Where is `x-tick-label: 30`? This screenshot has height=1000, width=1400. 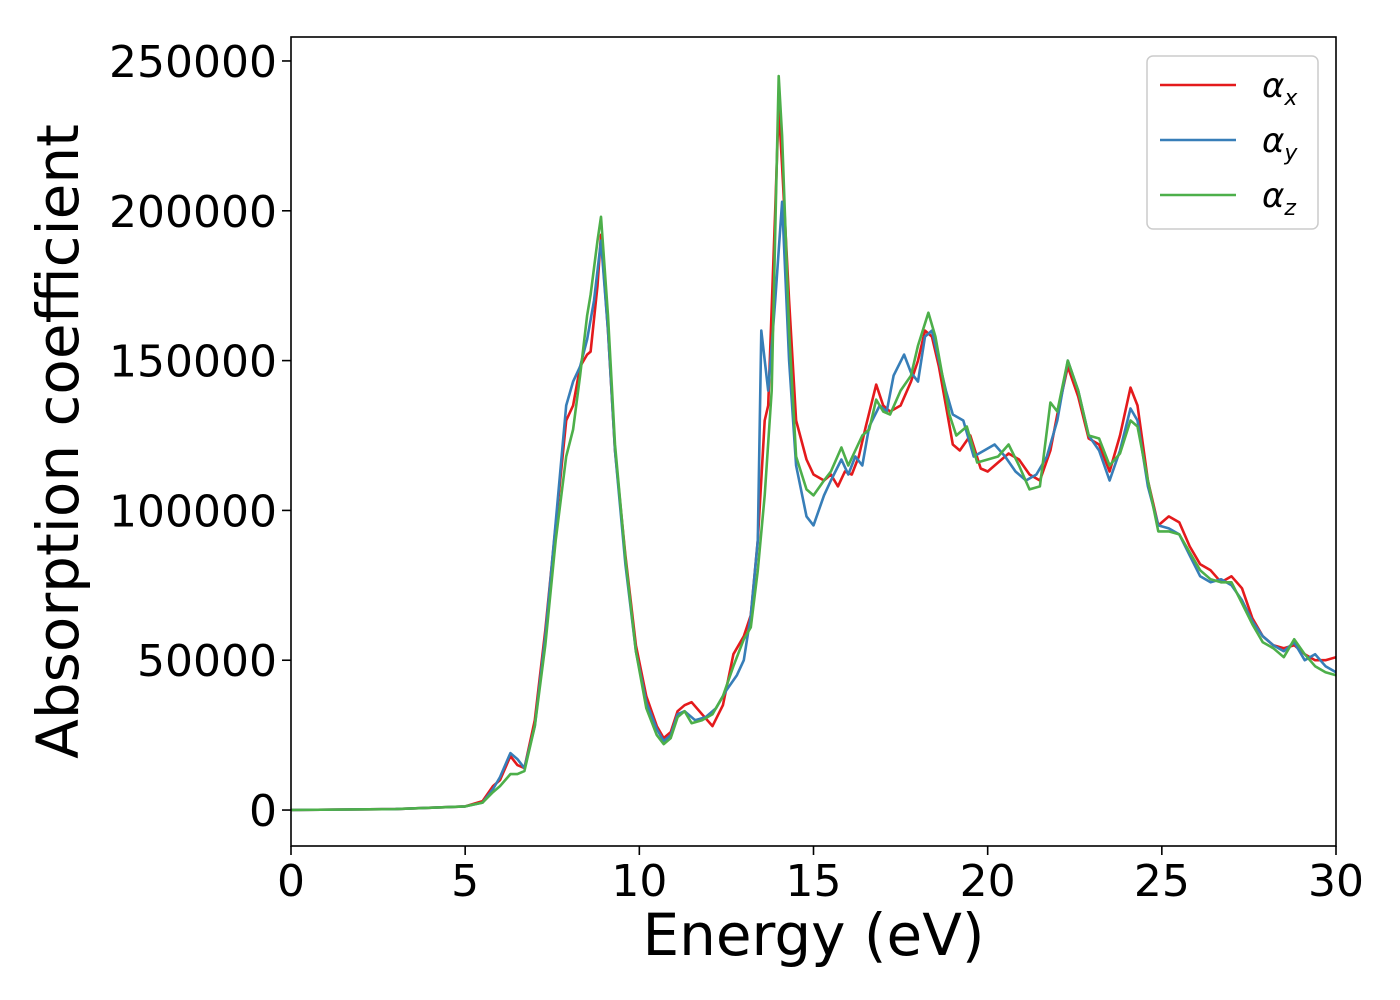
x-tick-label: 30 is located at coordinates (1336, 881).